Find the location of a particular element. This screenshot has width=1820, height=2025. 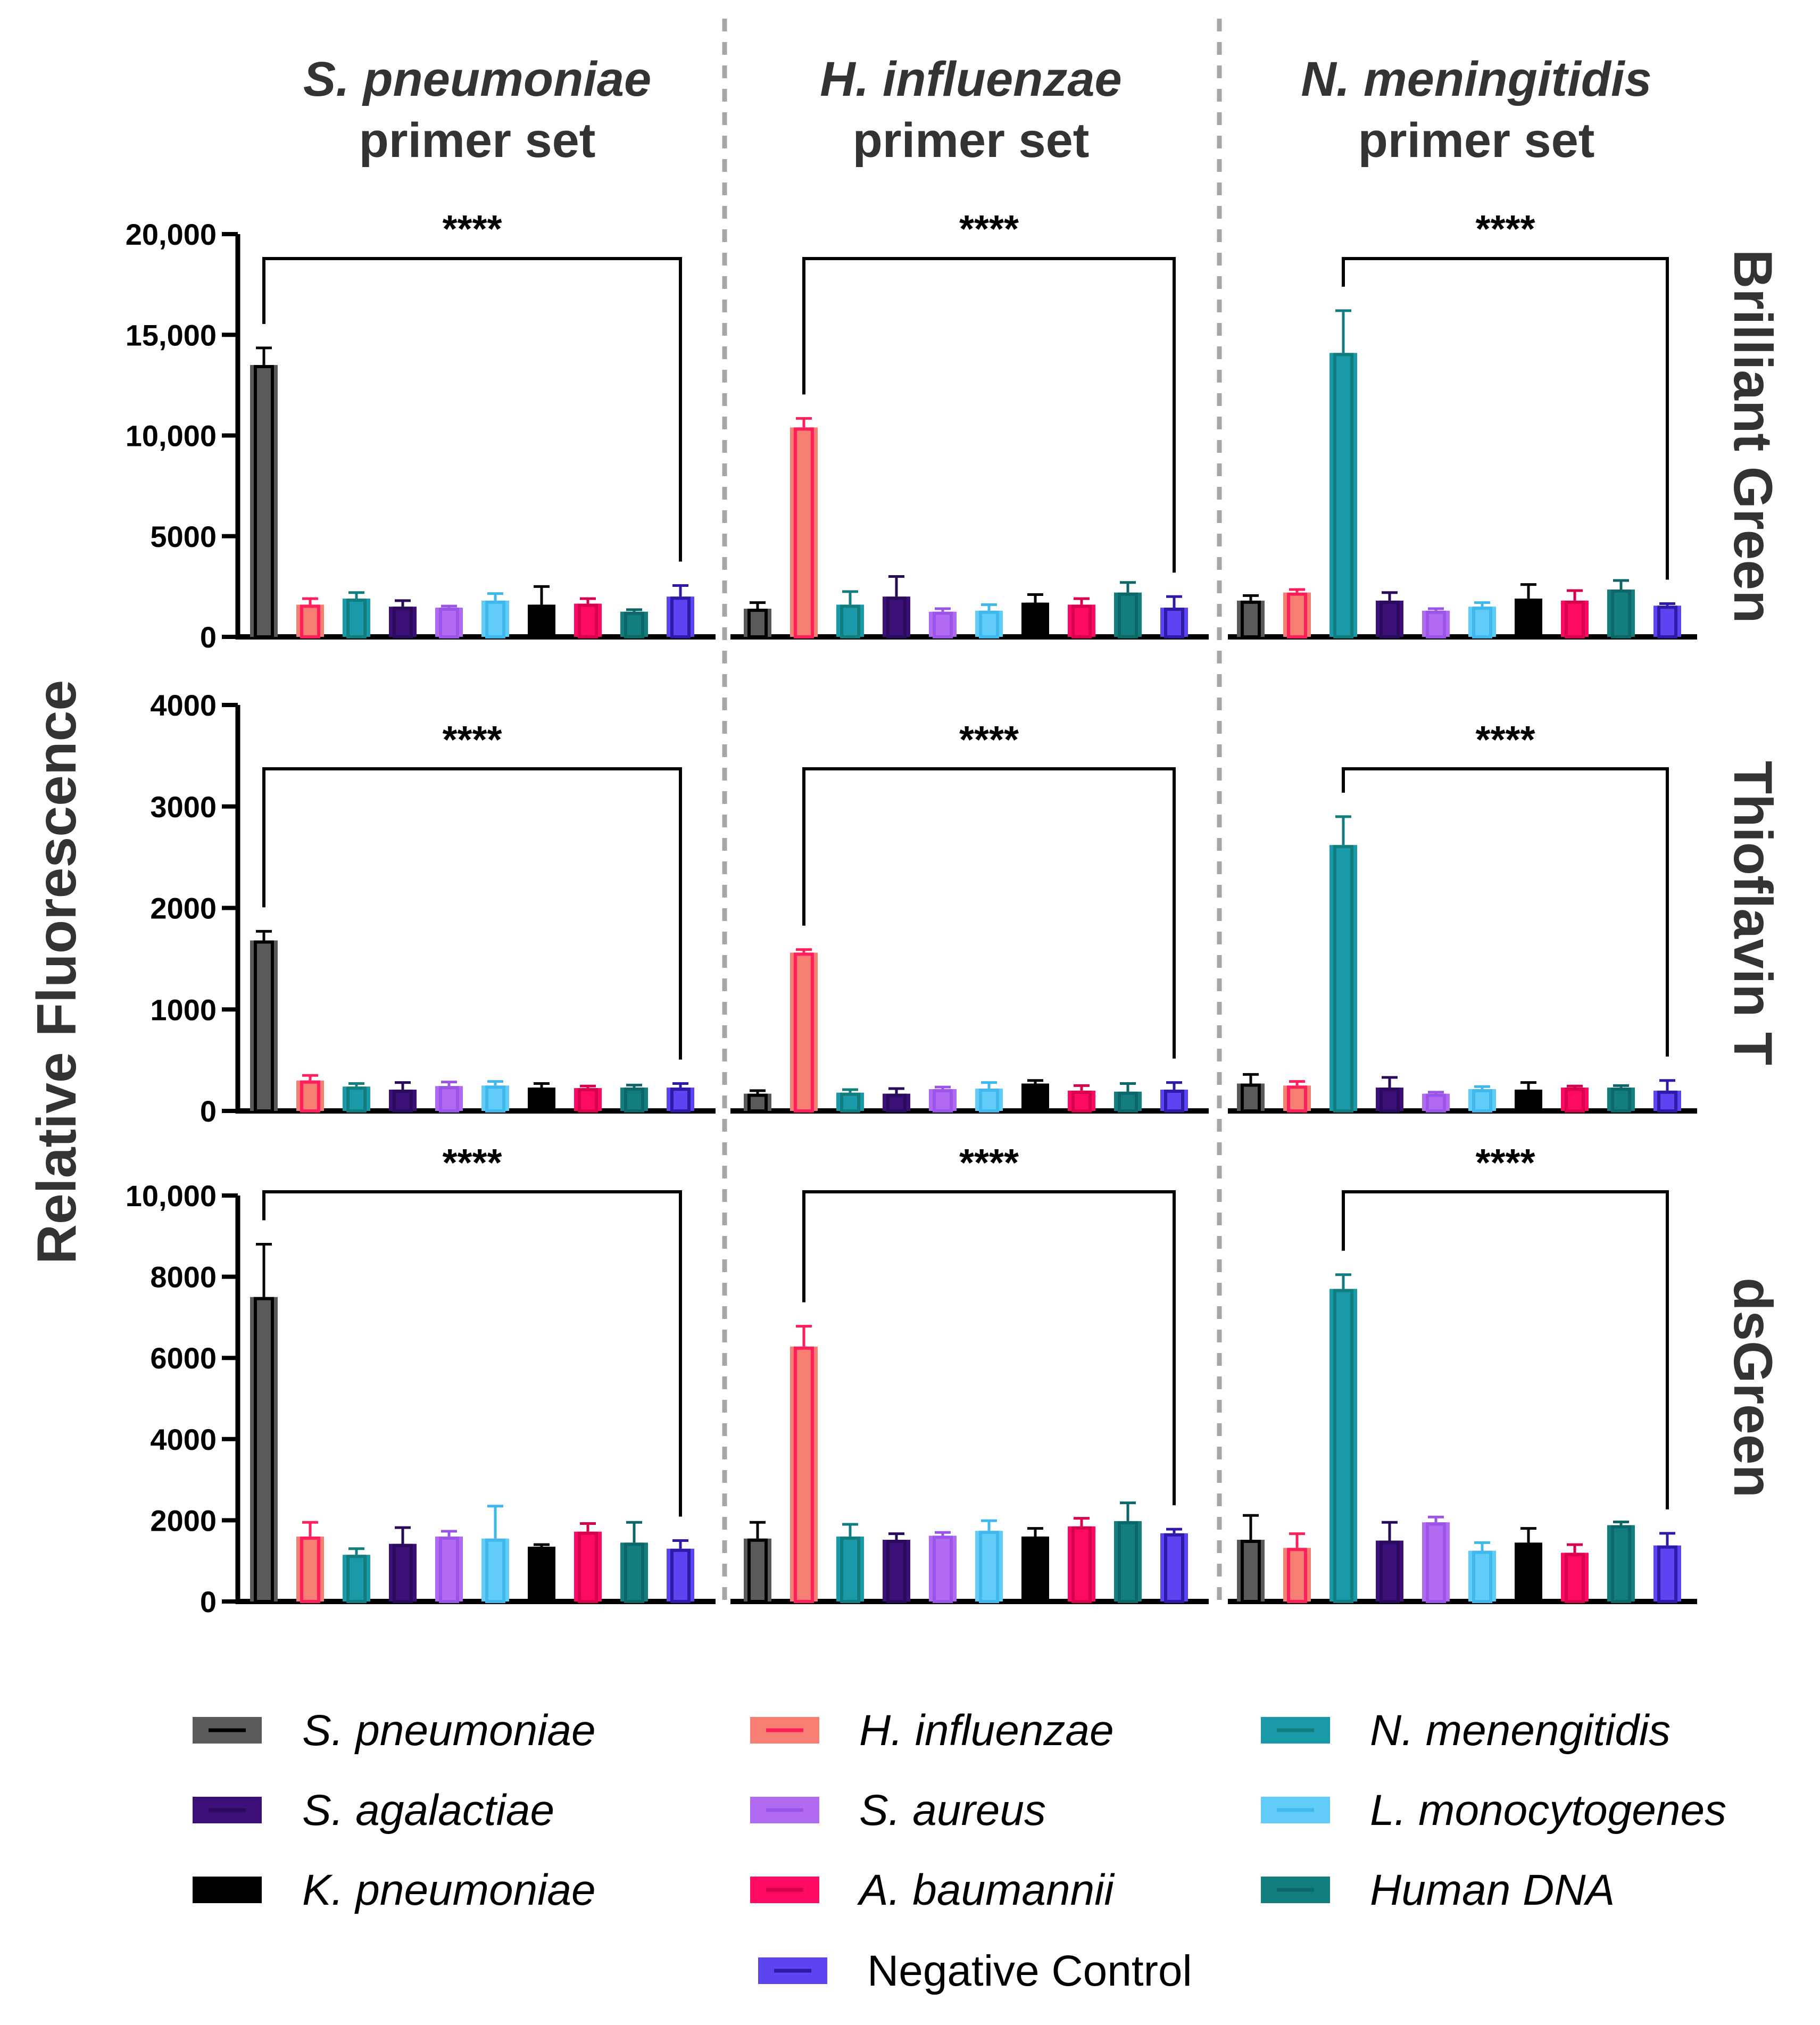

legend-label: K. pneumoniae is located at coordinates (449, 1890).